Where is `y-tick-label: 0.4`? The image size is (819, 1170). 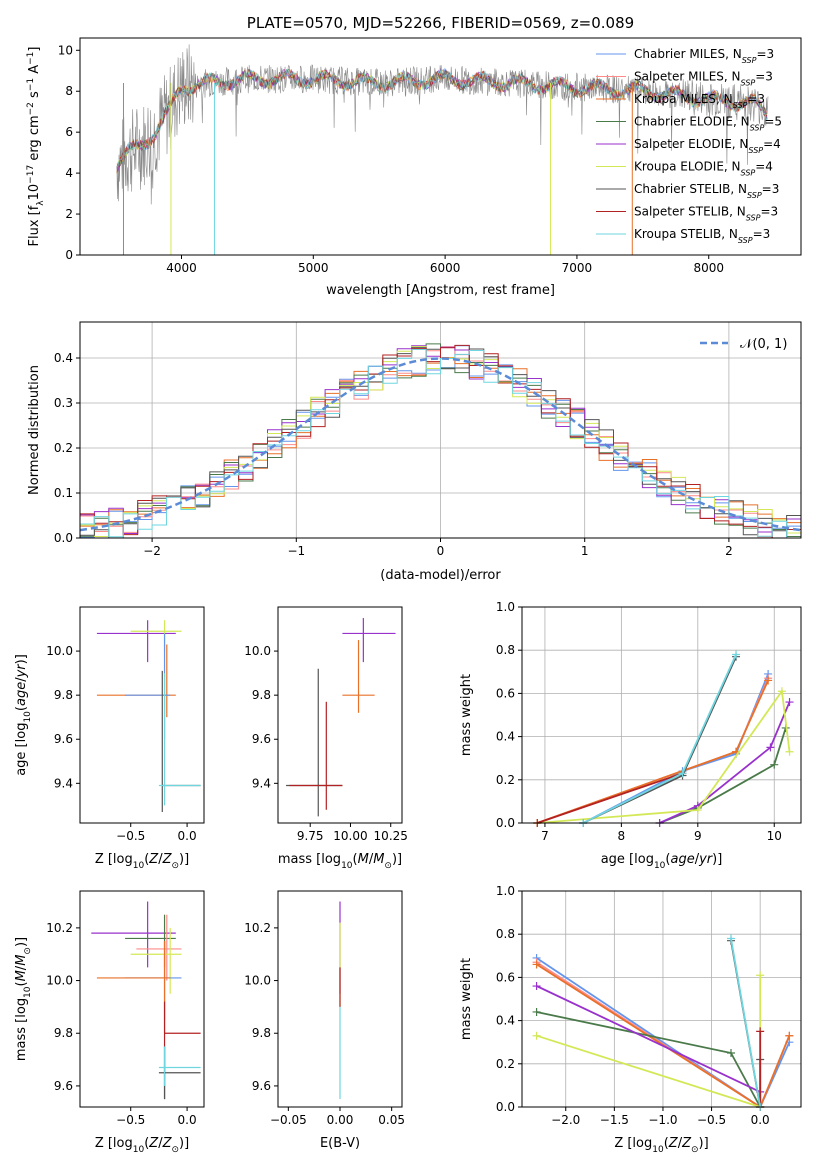 y-tick-label: 0.4 is located at coordinates (63, 358).